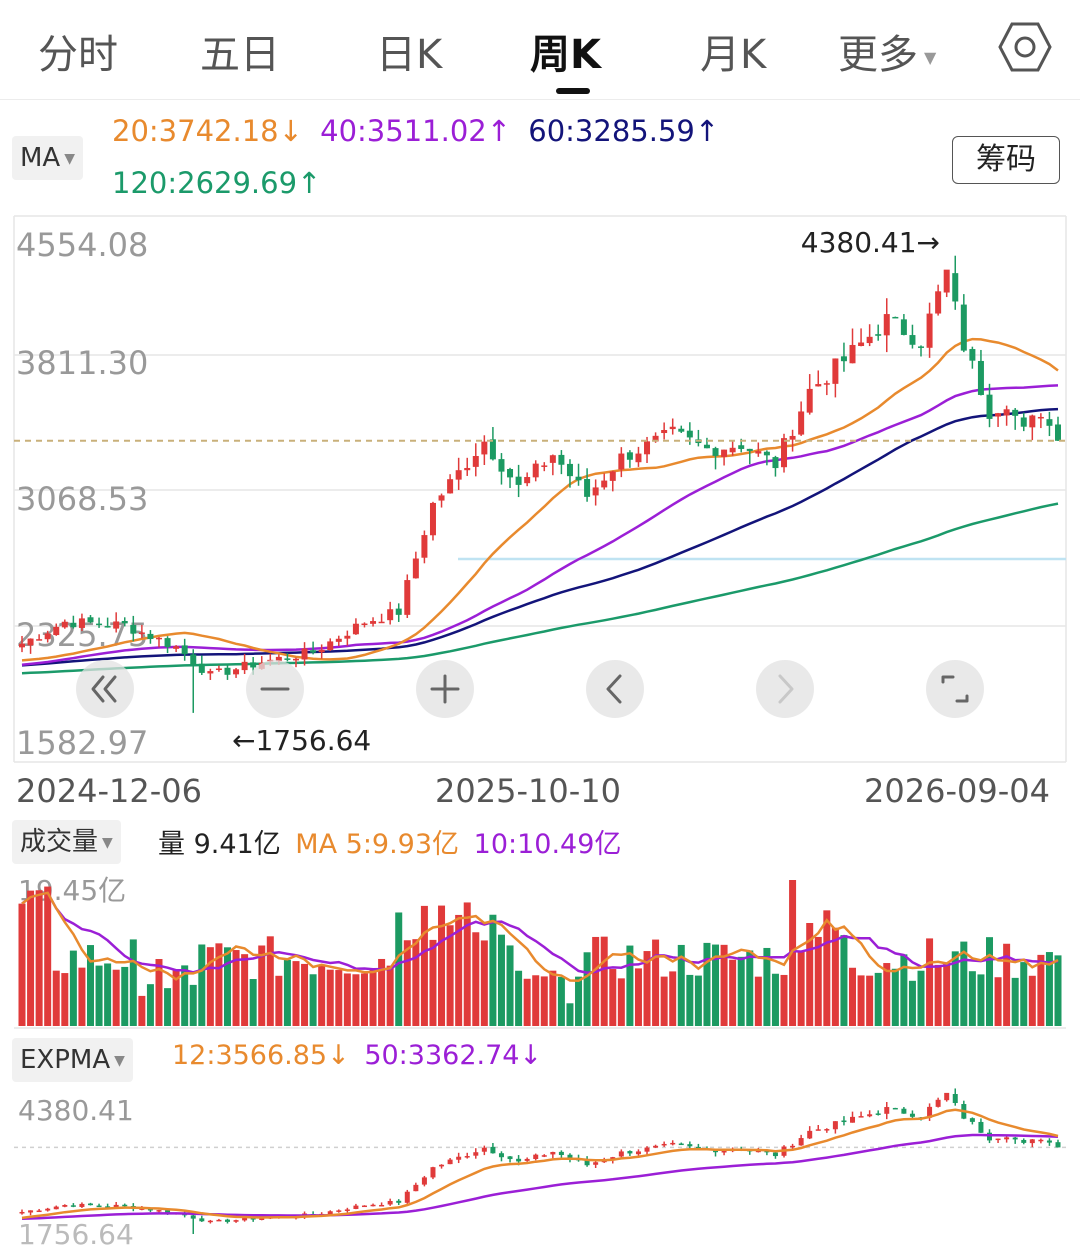  I want to click on minus-icon, so click(275, 689).